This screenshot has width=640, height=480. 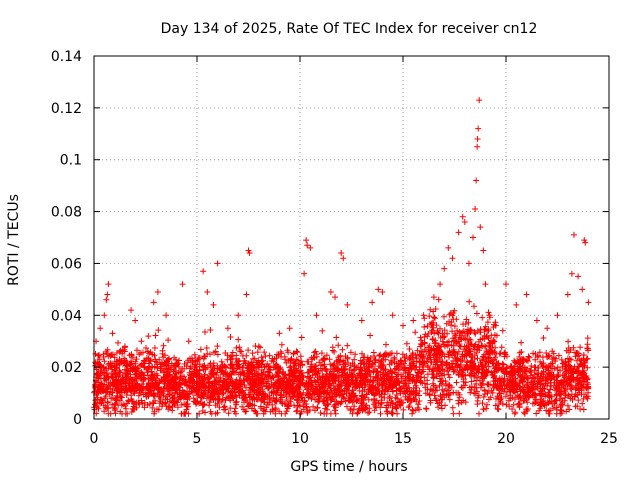 What do you see at coordinates (94, 439) in the screenshot?
I see `x-tick-label: 0` at bounding box center [94, 439].